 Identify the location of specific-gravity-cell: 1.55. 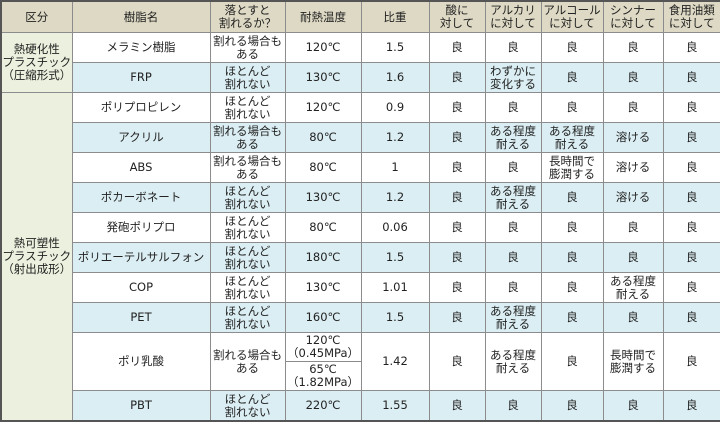
(395, 406).